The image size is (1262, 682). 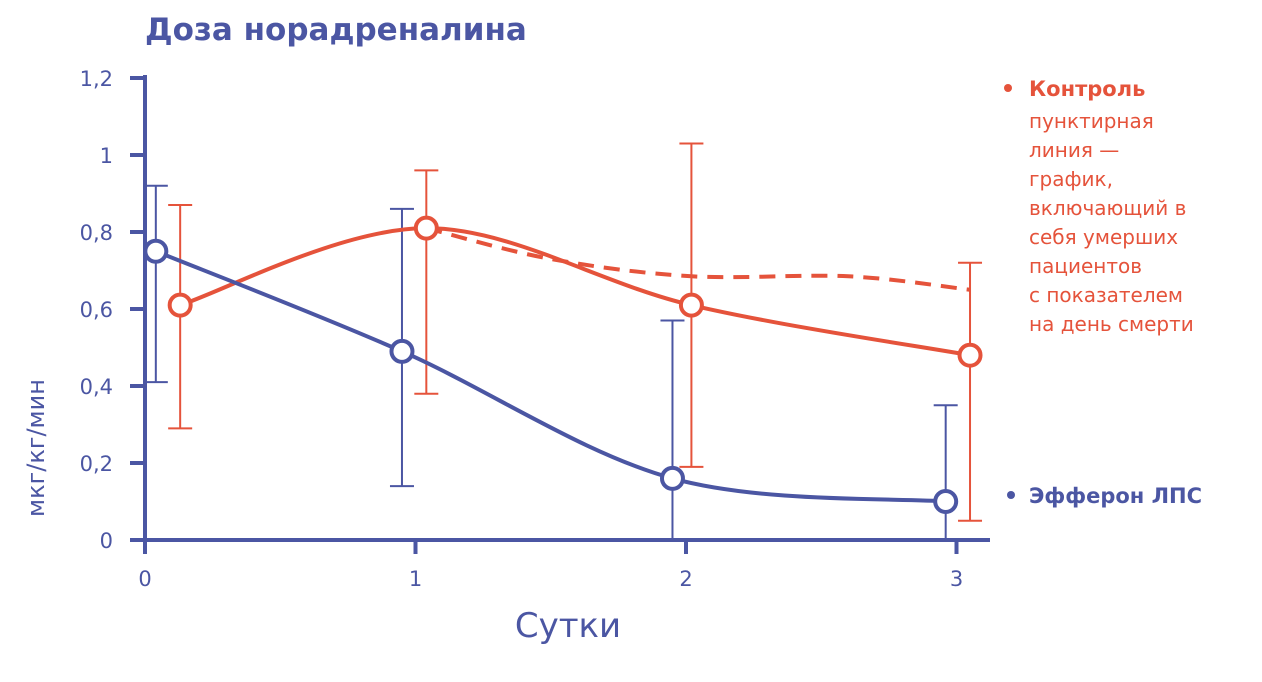 What do you see at coordinates (1085, 266) in the screenshot?
I see `legend-note-line: пациентов` at bounding box center [1085, 266].